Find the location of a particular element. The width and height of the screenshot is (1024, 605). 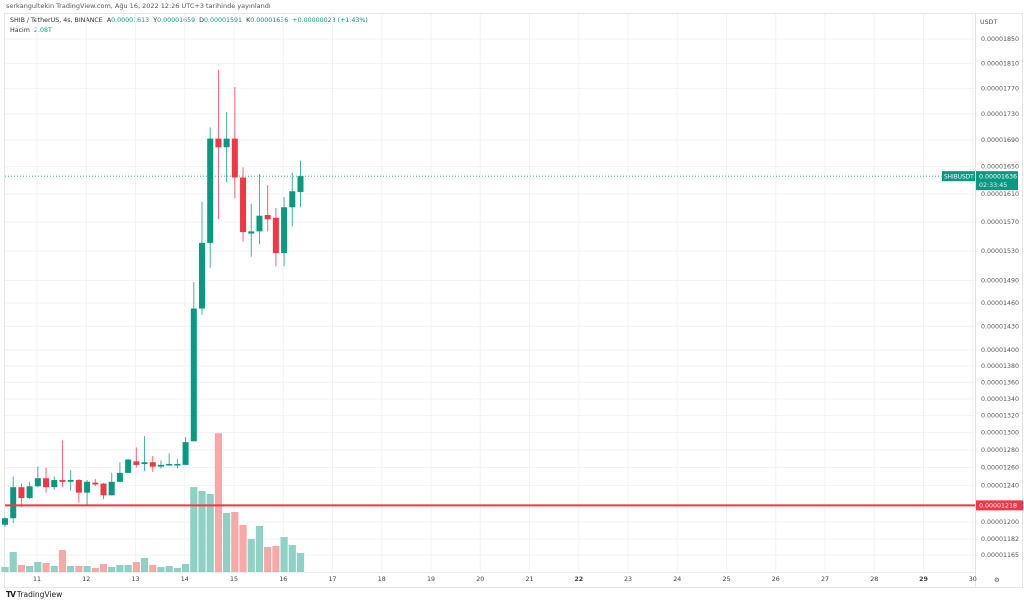

time-tick-label: 17 is located at coordinates (332, 579).